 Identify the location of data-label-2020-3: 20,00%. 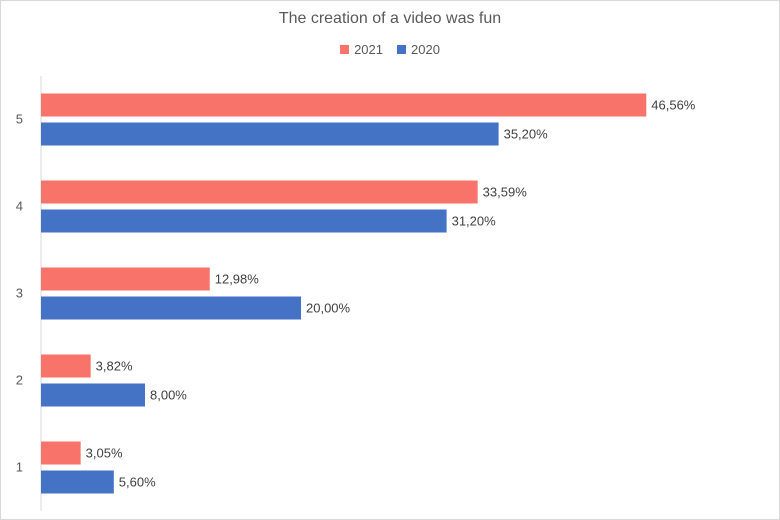
(328, 308).